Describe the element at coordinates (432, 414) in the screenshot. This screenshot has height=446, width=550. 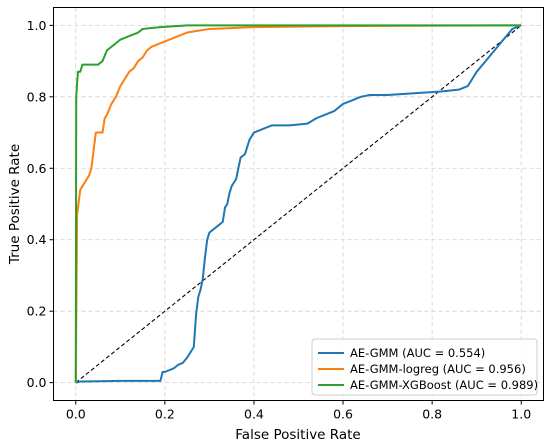
I see `x-tick-label: 0.8` at that location.